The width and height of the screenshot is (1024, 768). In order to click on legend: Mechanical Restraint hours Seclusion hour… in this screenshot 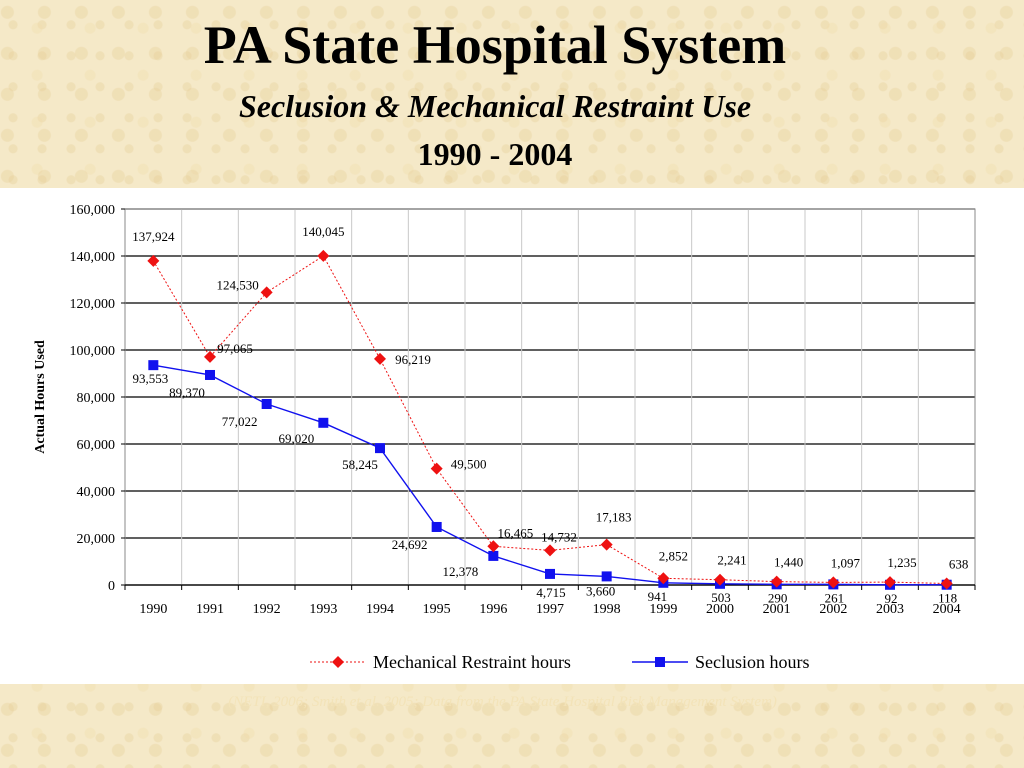, I will do `click(560, 662)`.